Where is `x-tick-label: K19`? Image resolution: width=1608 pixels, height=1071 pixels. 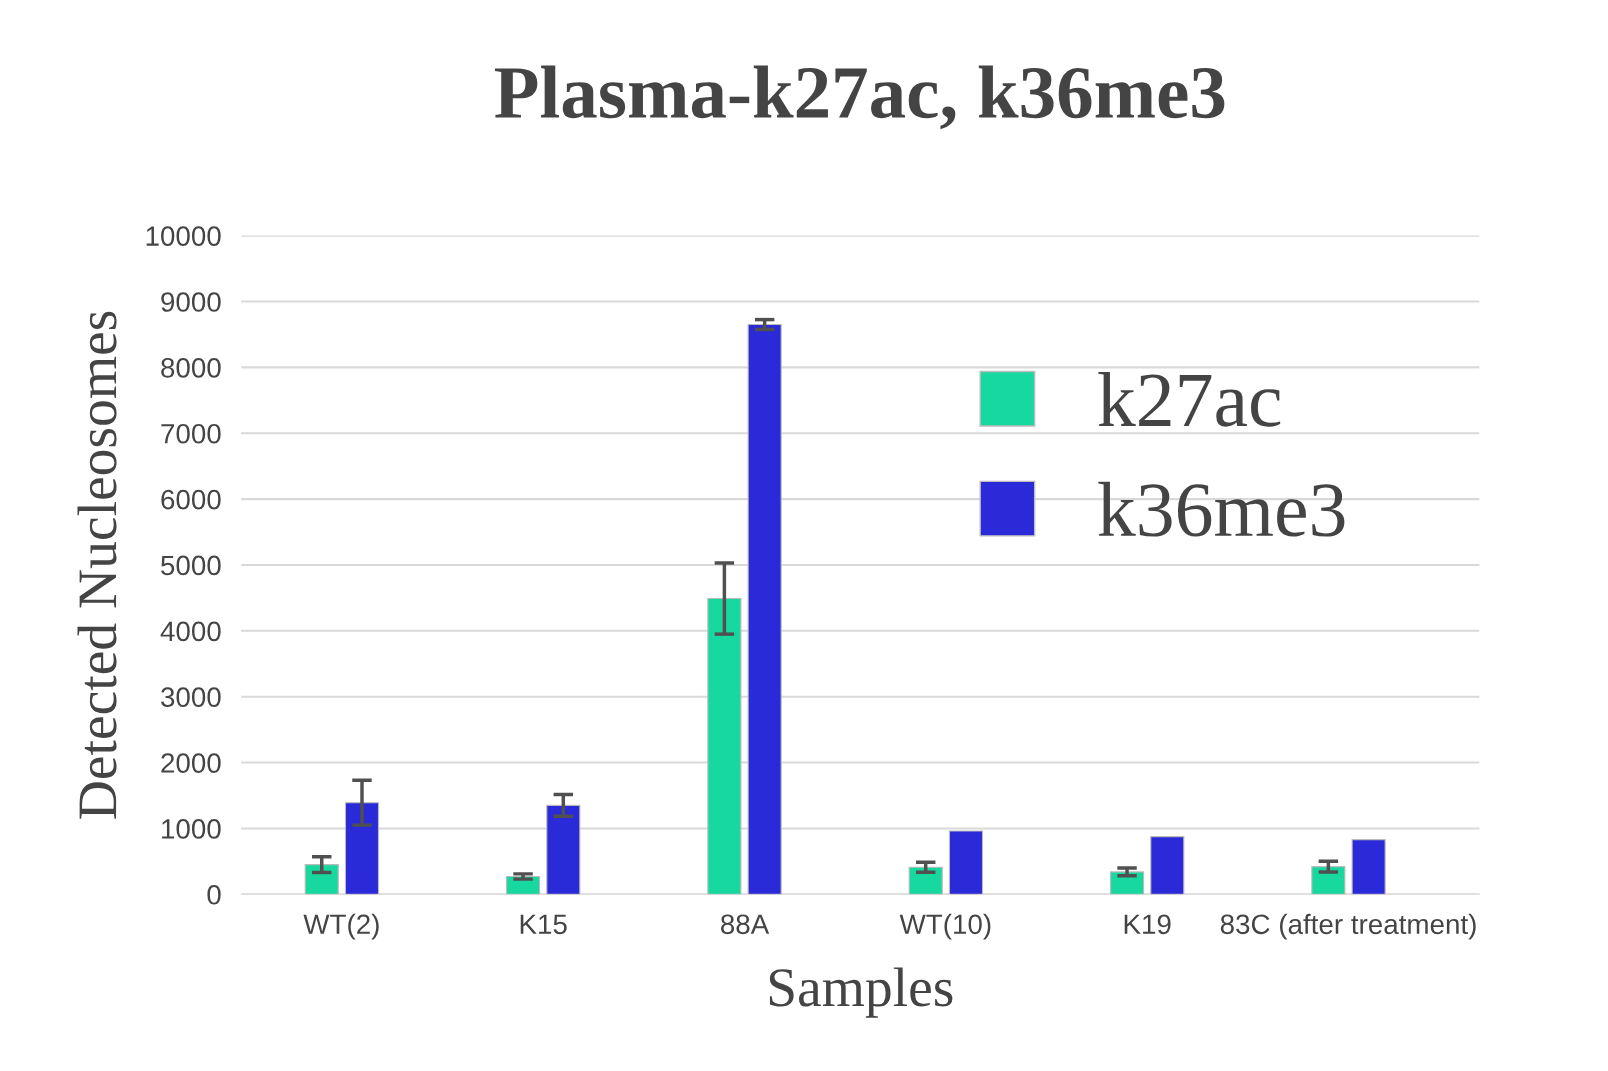 x-tick-label: K19 is located at coordinates (1147, 924).